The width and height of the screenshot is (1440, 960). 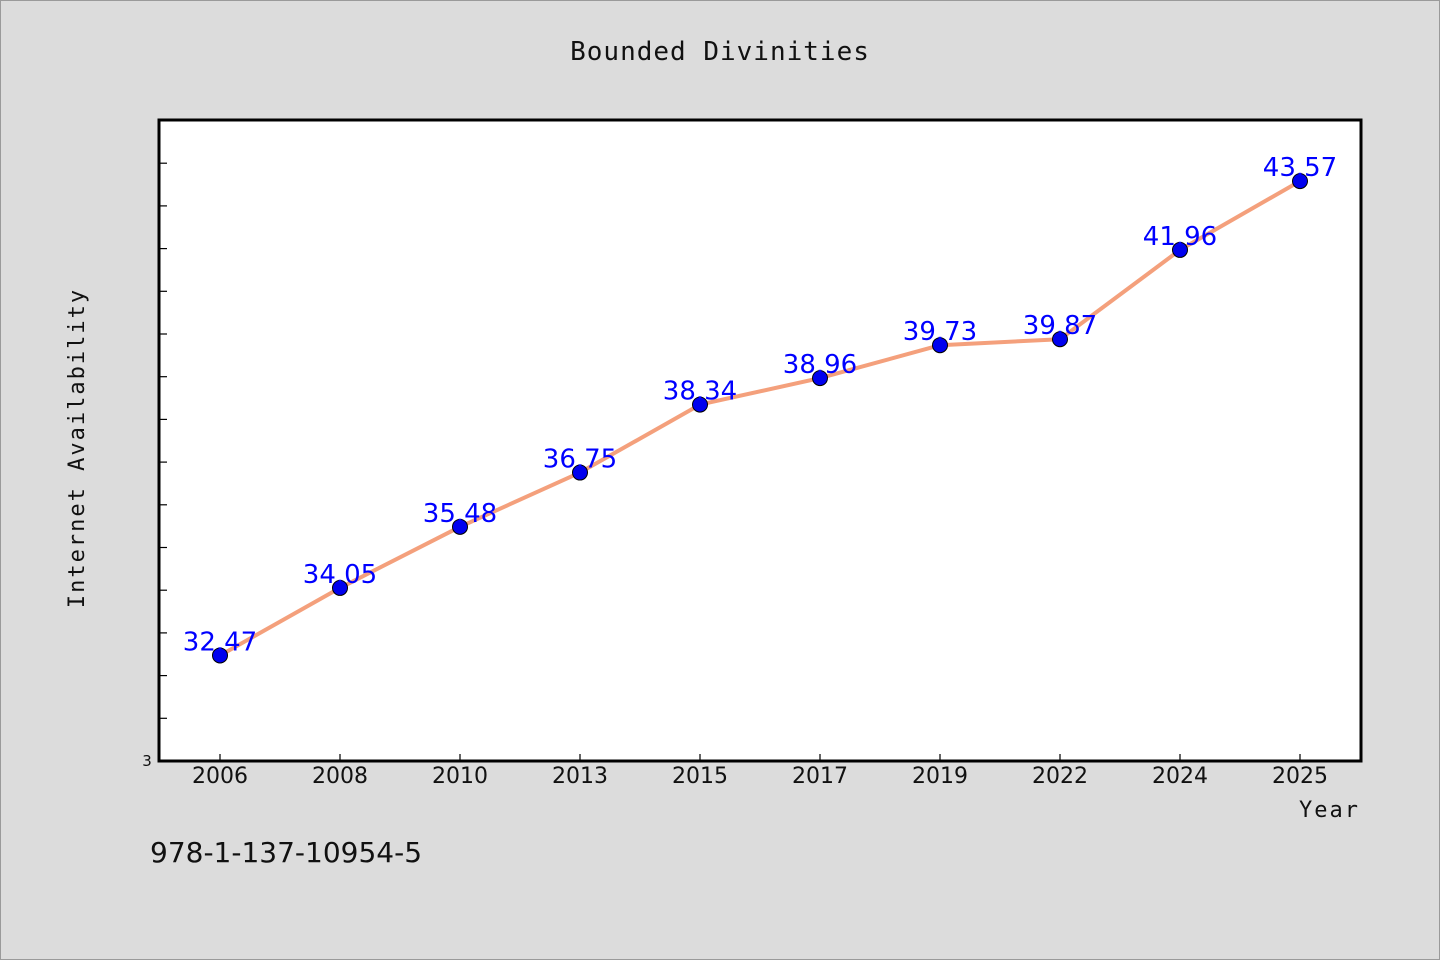 I want to click on y-axis-title: Internet Availability, so click(x=77, y=448).